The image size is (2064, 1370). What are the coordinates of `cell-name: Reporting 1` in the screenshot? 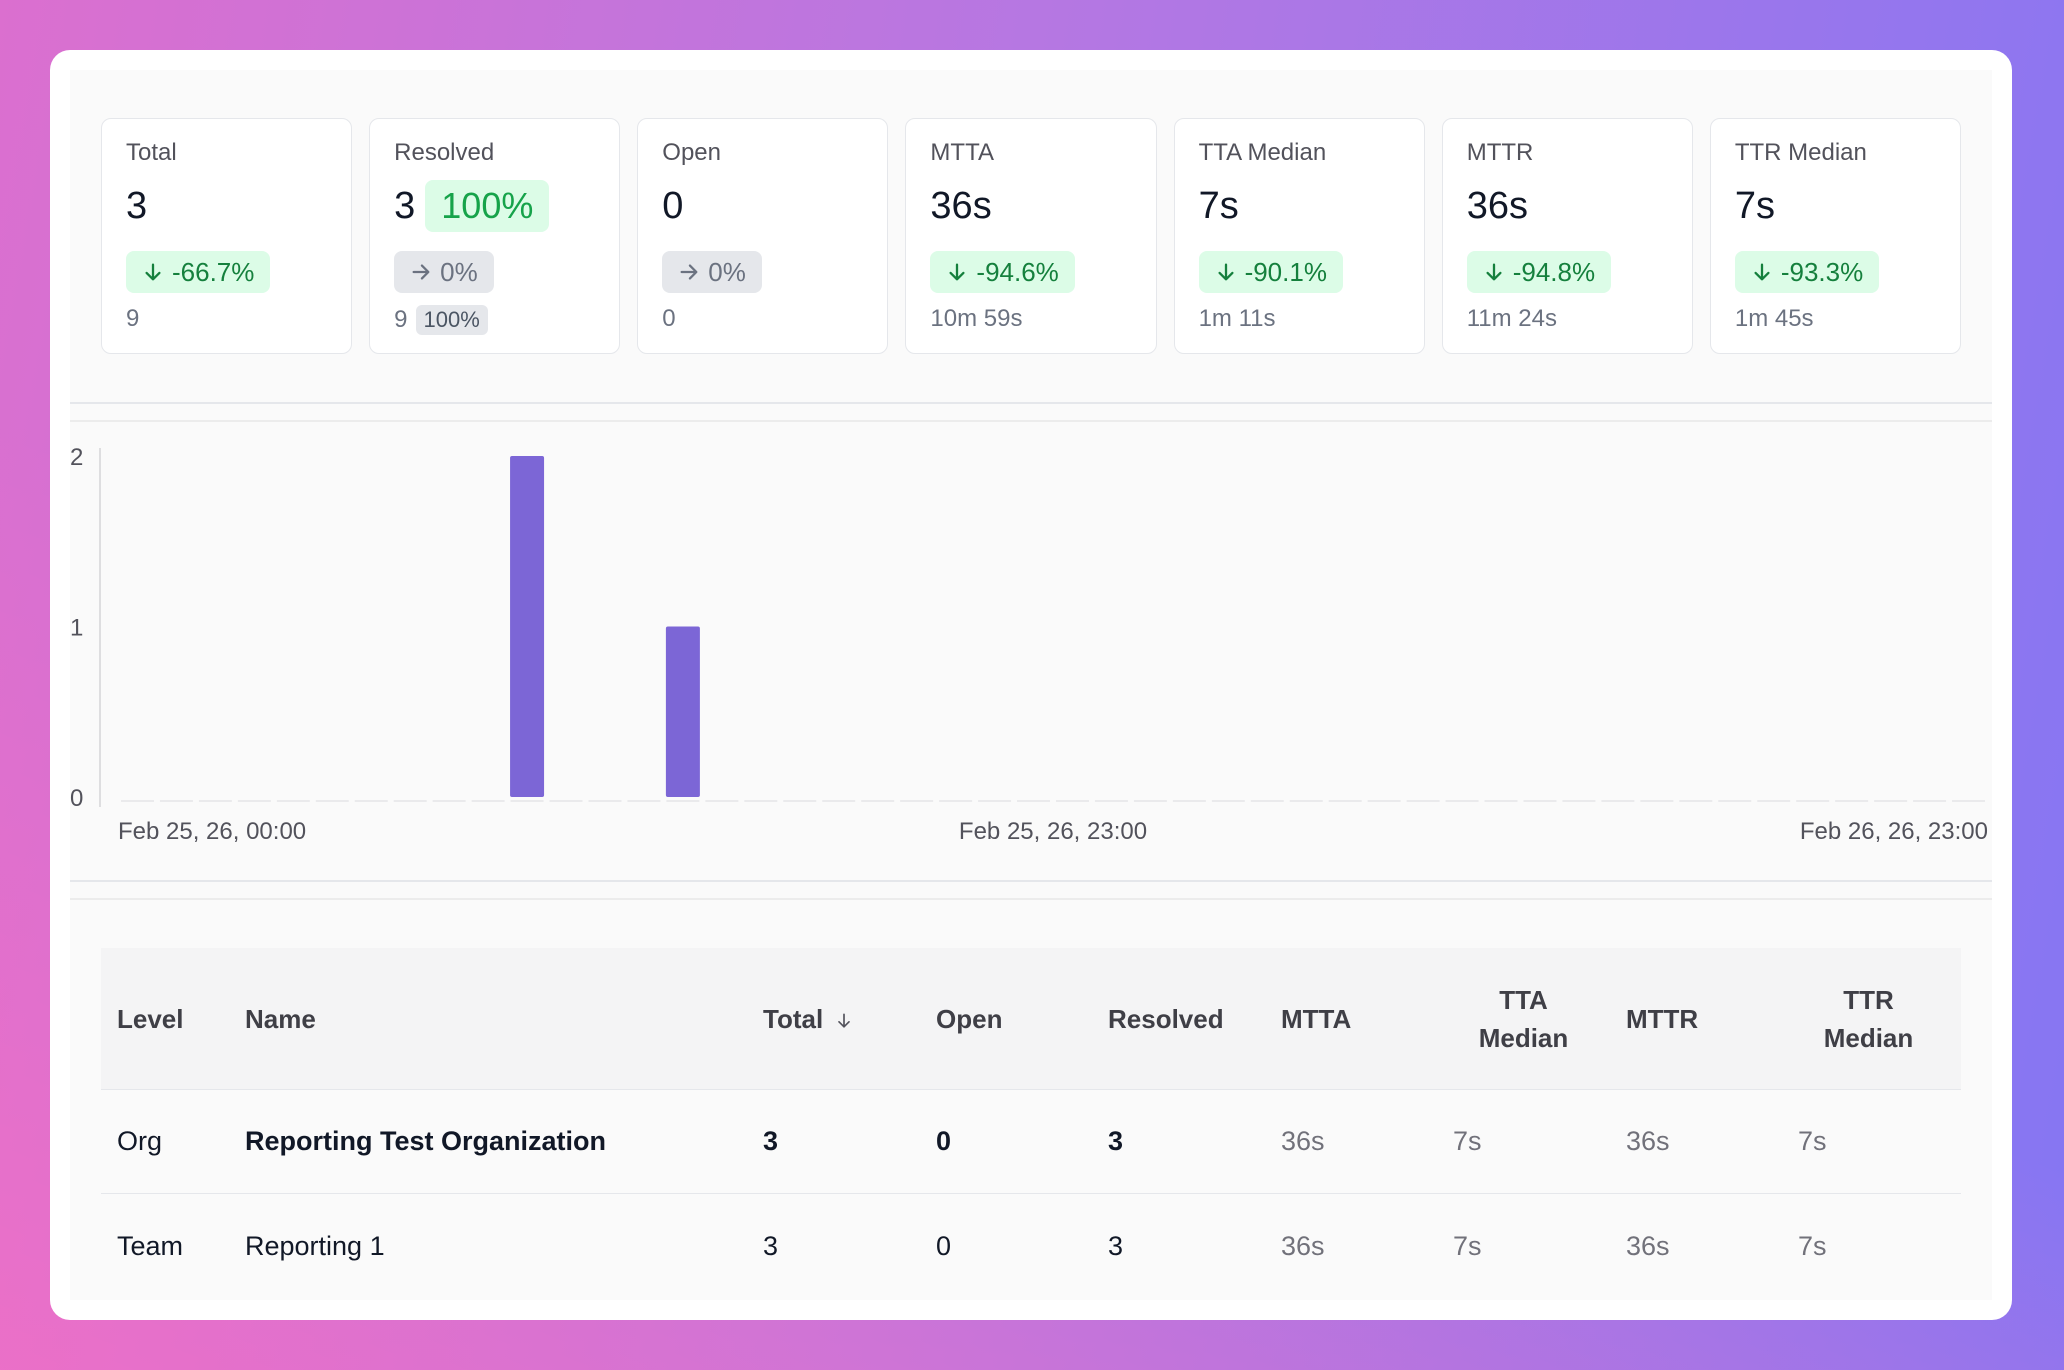 It's located at (315, 1245).